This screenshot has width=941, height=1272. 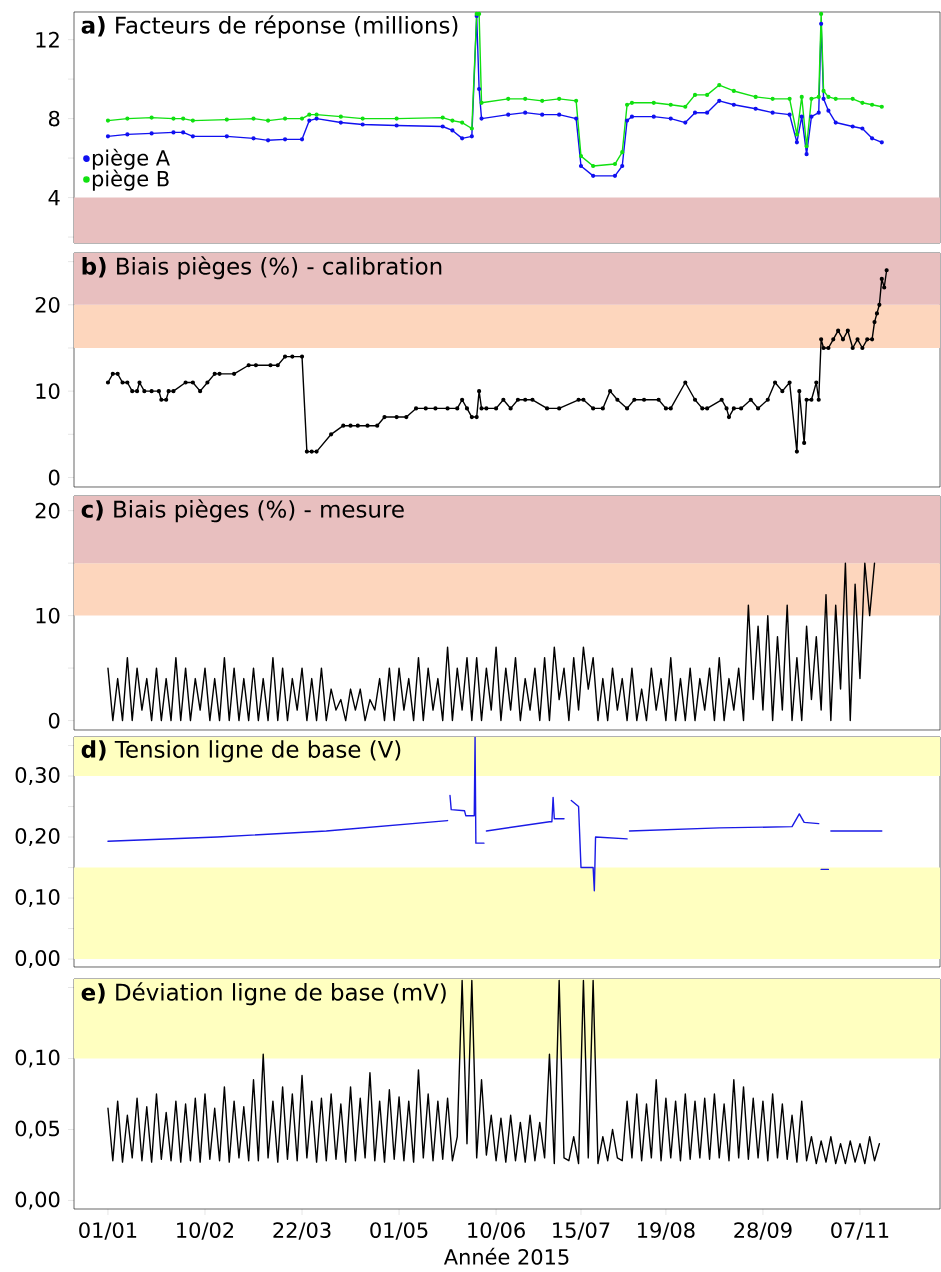 What do you see at coordinates (242, 511) in the screenshot?
I see `chart-title: c) Biais pièges (%) - mesure` at bounding box center [242, 511].